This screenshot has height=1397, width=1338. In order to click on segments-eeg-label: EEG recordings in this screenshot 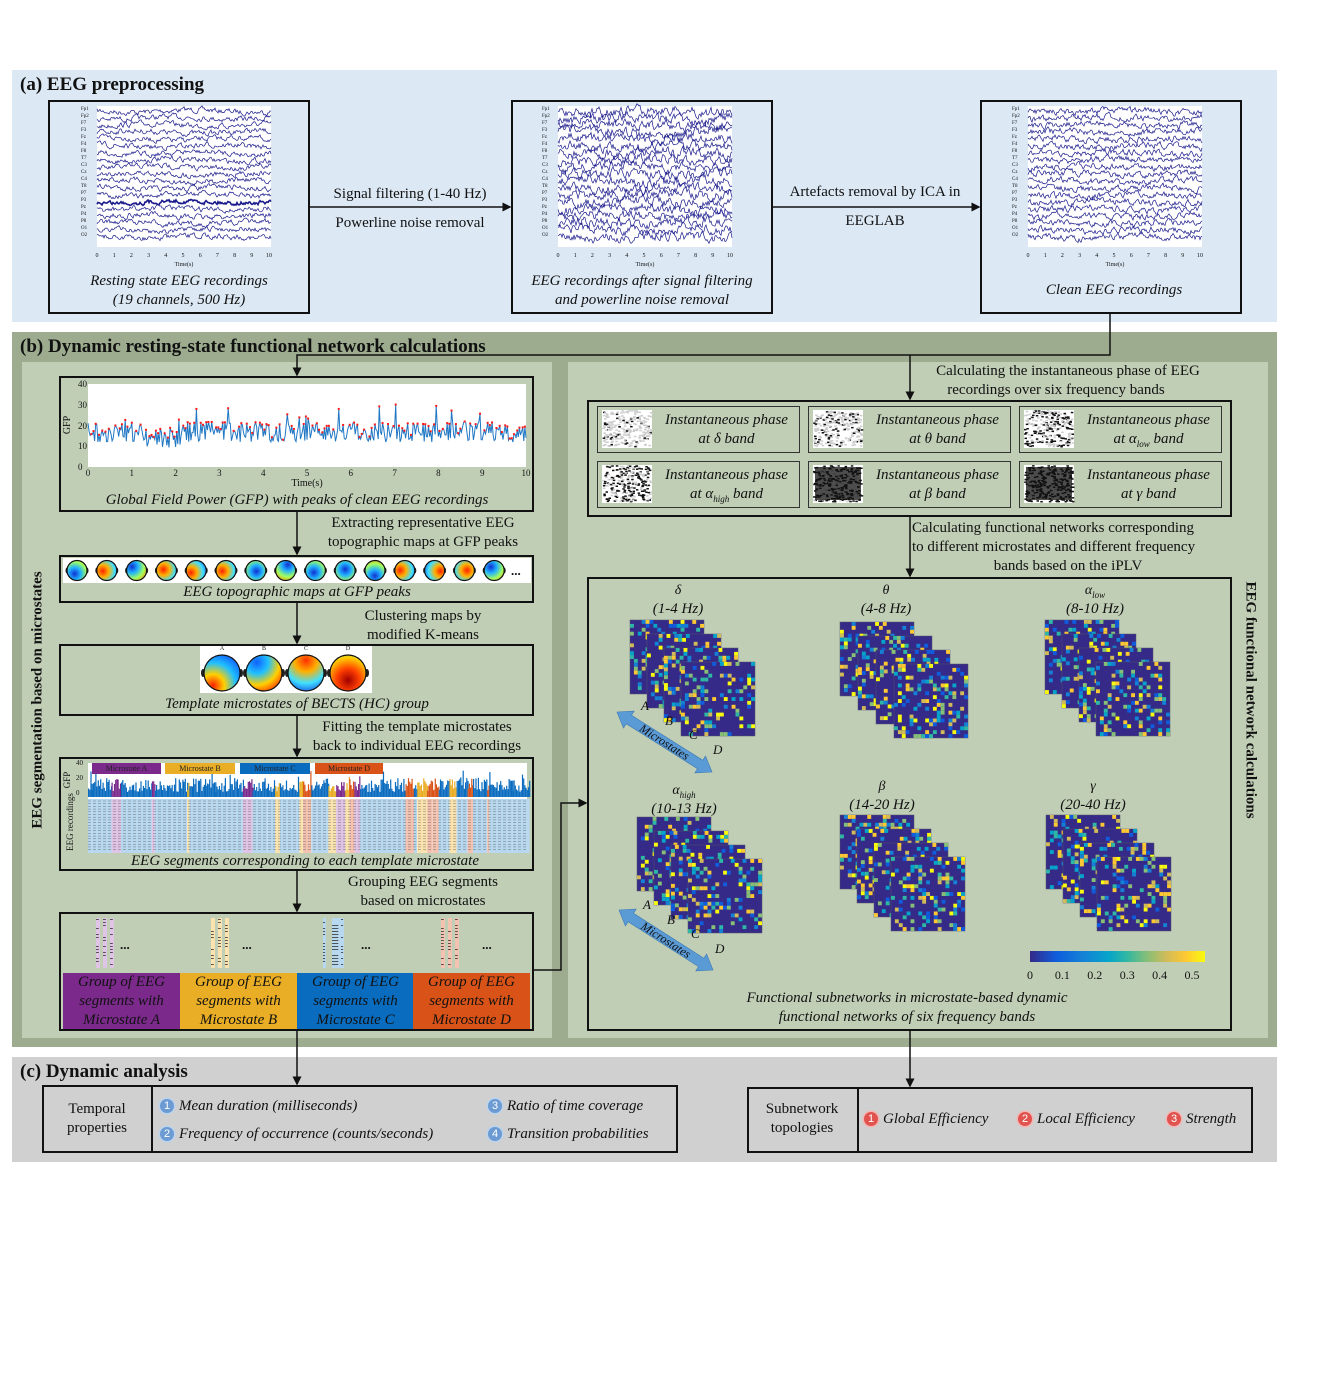, I will do `click(70, 822)`.